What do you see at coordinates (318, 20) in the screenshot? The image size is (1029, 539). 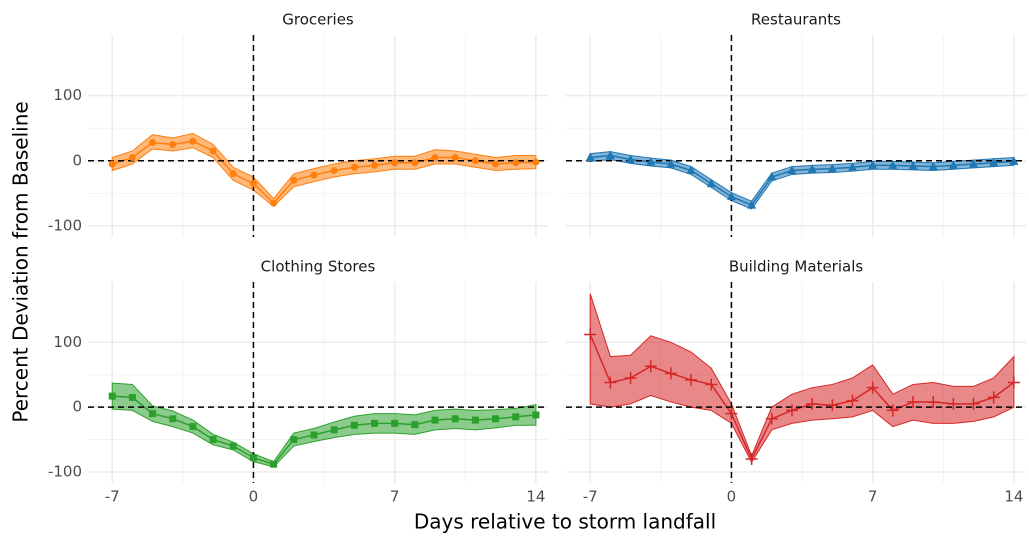 I see `strip-title: Groceries` at bounding box center [318, 20].